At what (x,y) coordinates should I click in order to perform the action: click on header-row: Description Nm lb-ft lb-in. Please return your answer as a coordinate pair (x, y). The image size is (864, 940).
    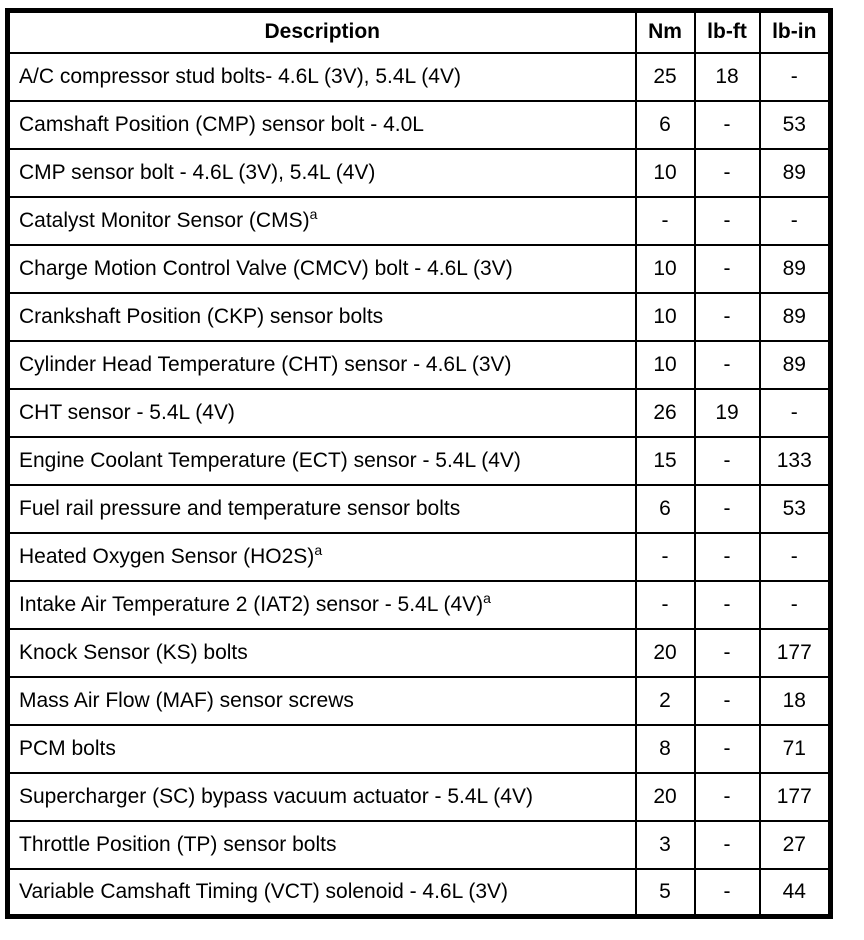
    Looking at the image, I should click on (419, 31).